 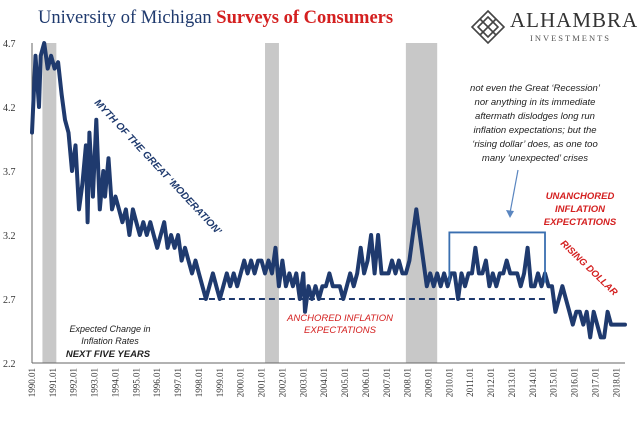 I want to click on x-tick-label-26: 2016.01, so click(x=575, y=382).